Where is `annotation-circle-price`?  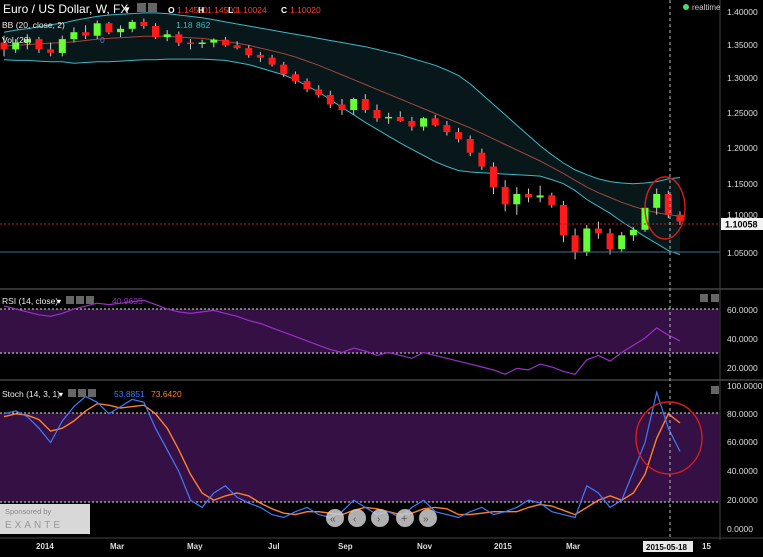
annotation-circle-price is located at coordinates (665, 208).